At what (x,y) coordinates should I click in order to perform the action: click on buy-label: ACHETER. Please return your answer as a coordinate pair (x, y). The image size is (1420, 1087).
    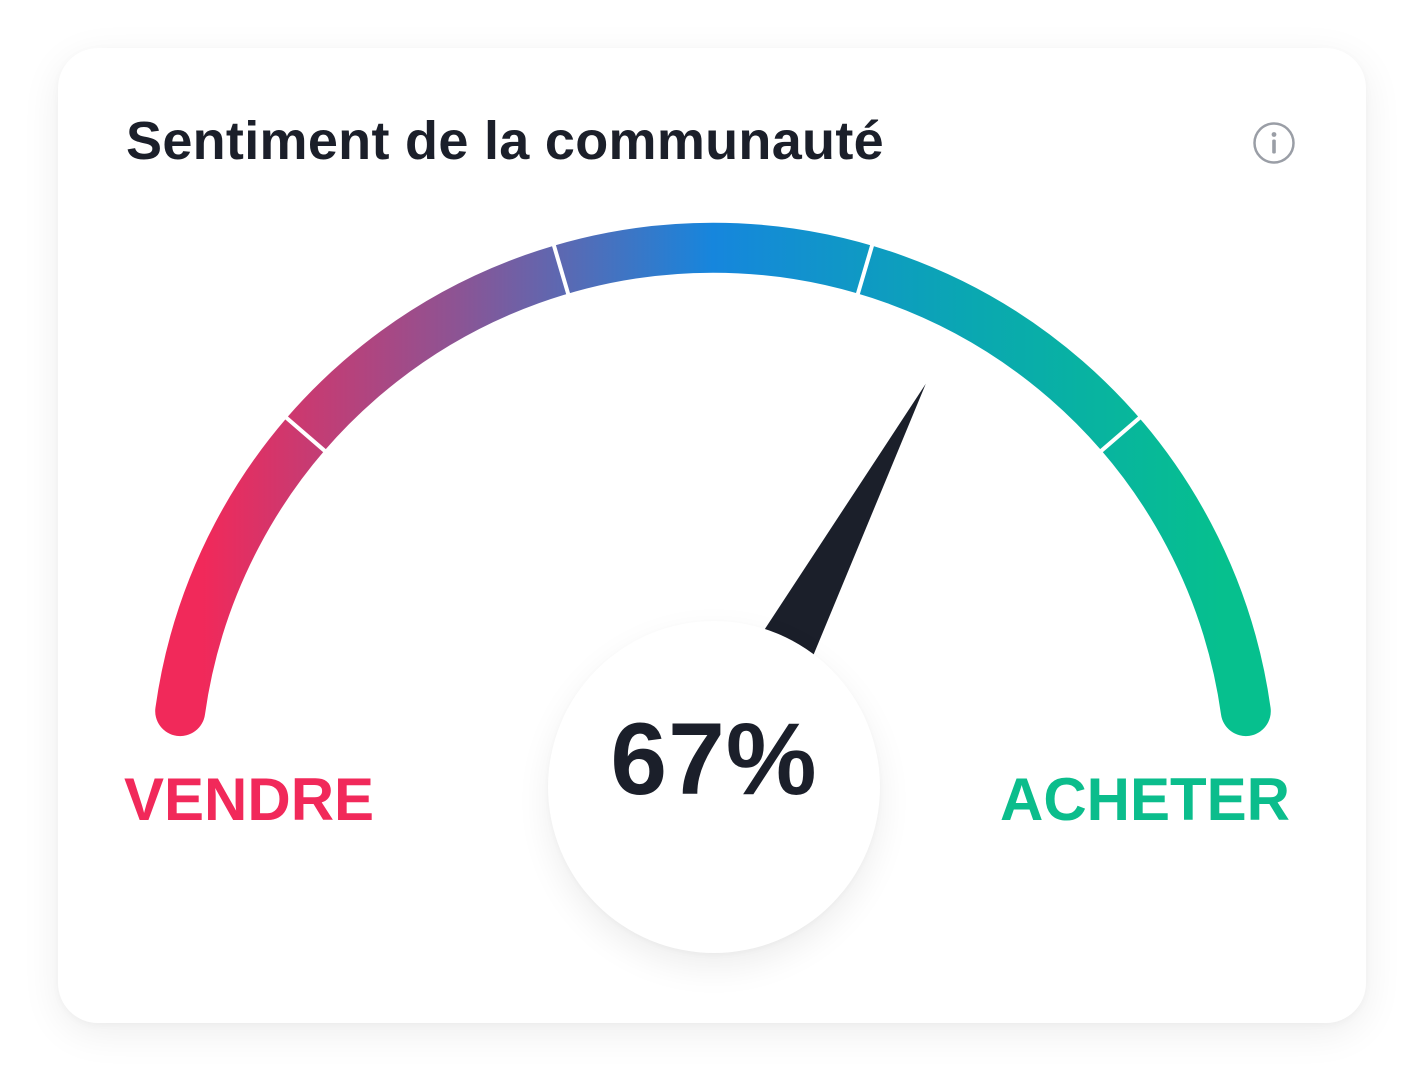
    Looking at the image, I should click on (1144, 799).